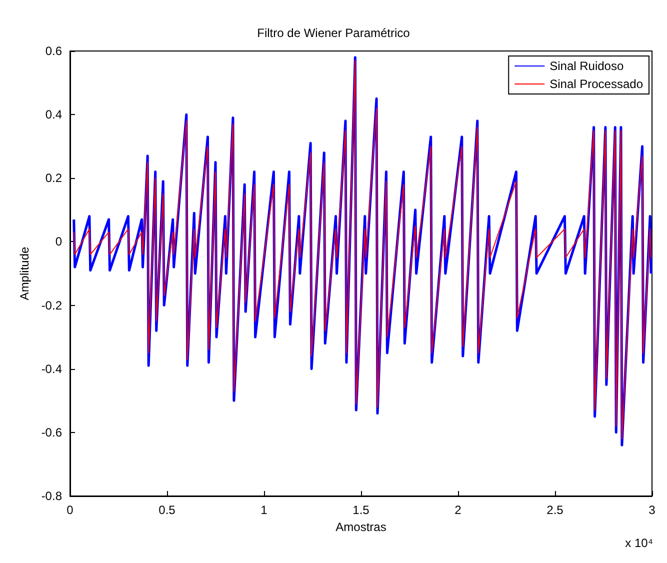  I want to click on y-tick-label: 0.6, so click(53, 51).